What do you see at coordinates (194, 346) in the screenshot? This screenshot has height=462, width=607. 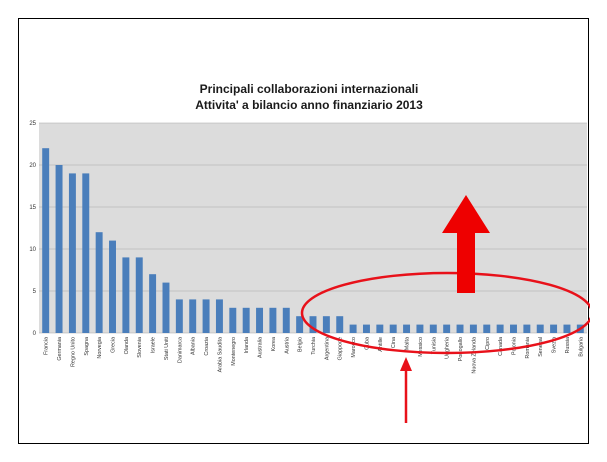 I see `x-tick-label: Albania` at bounding box center [194, 346].